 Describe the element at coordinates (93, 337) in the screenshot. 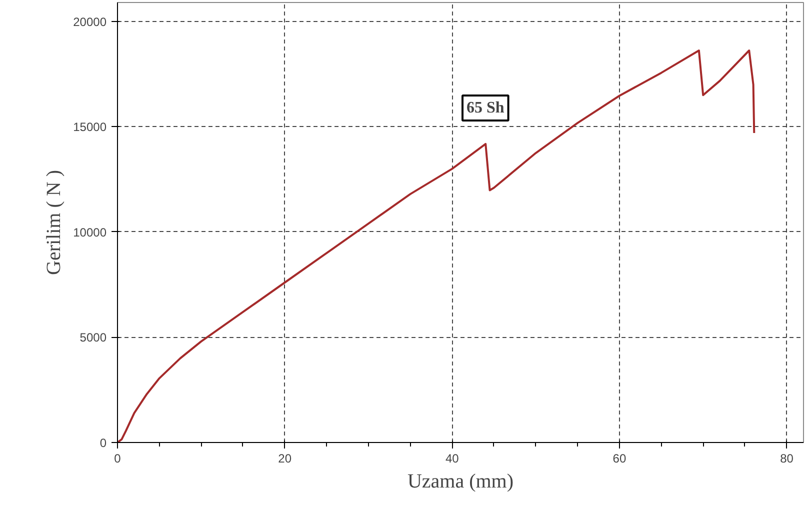

I see `y-tick-label: 5000` at that location.